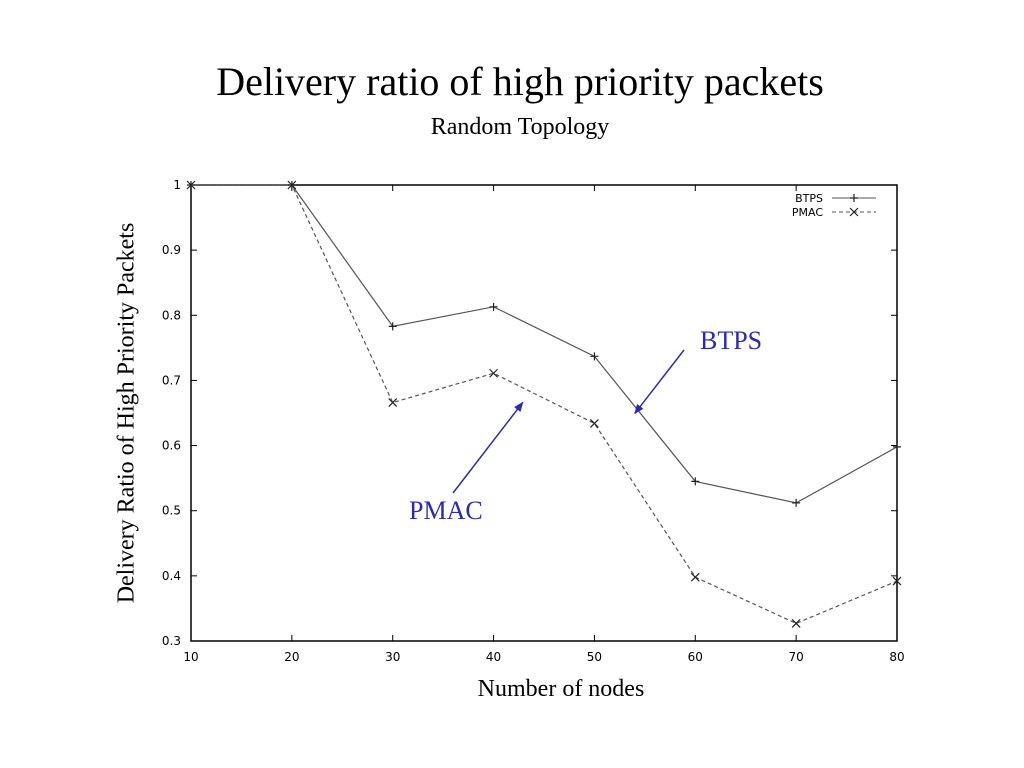 This screenshot has height=768, width=1024. Describe the element at coordinates (171, 576) in the screenshot. I see `y-tick-label: 0.4` at that location.